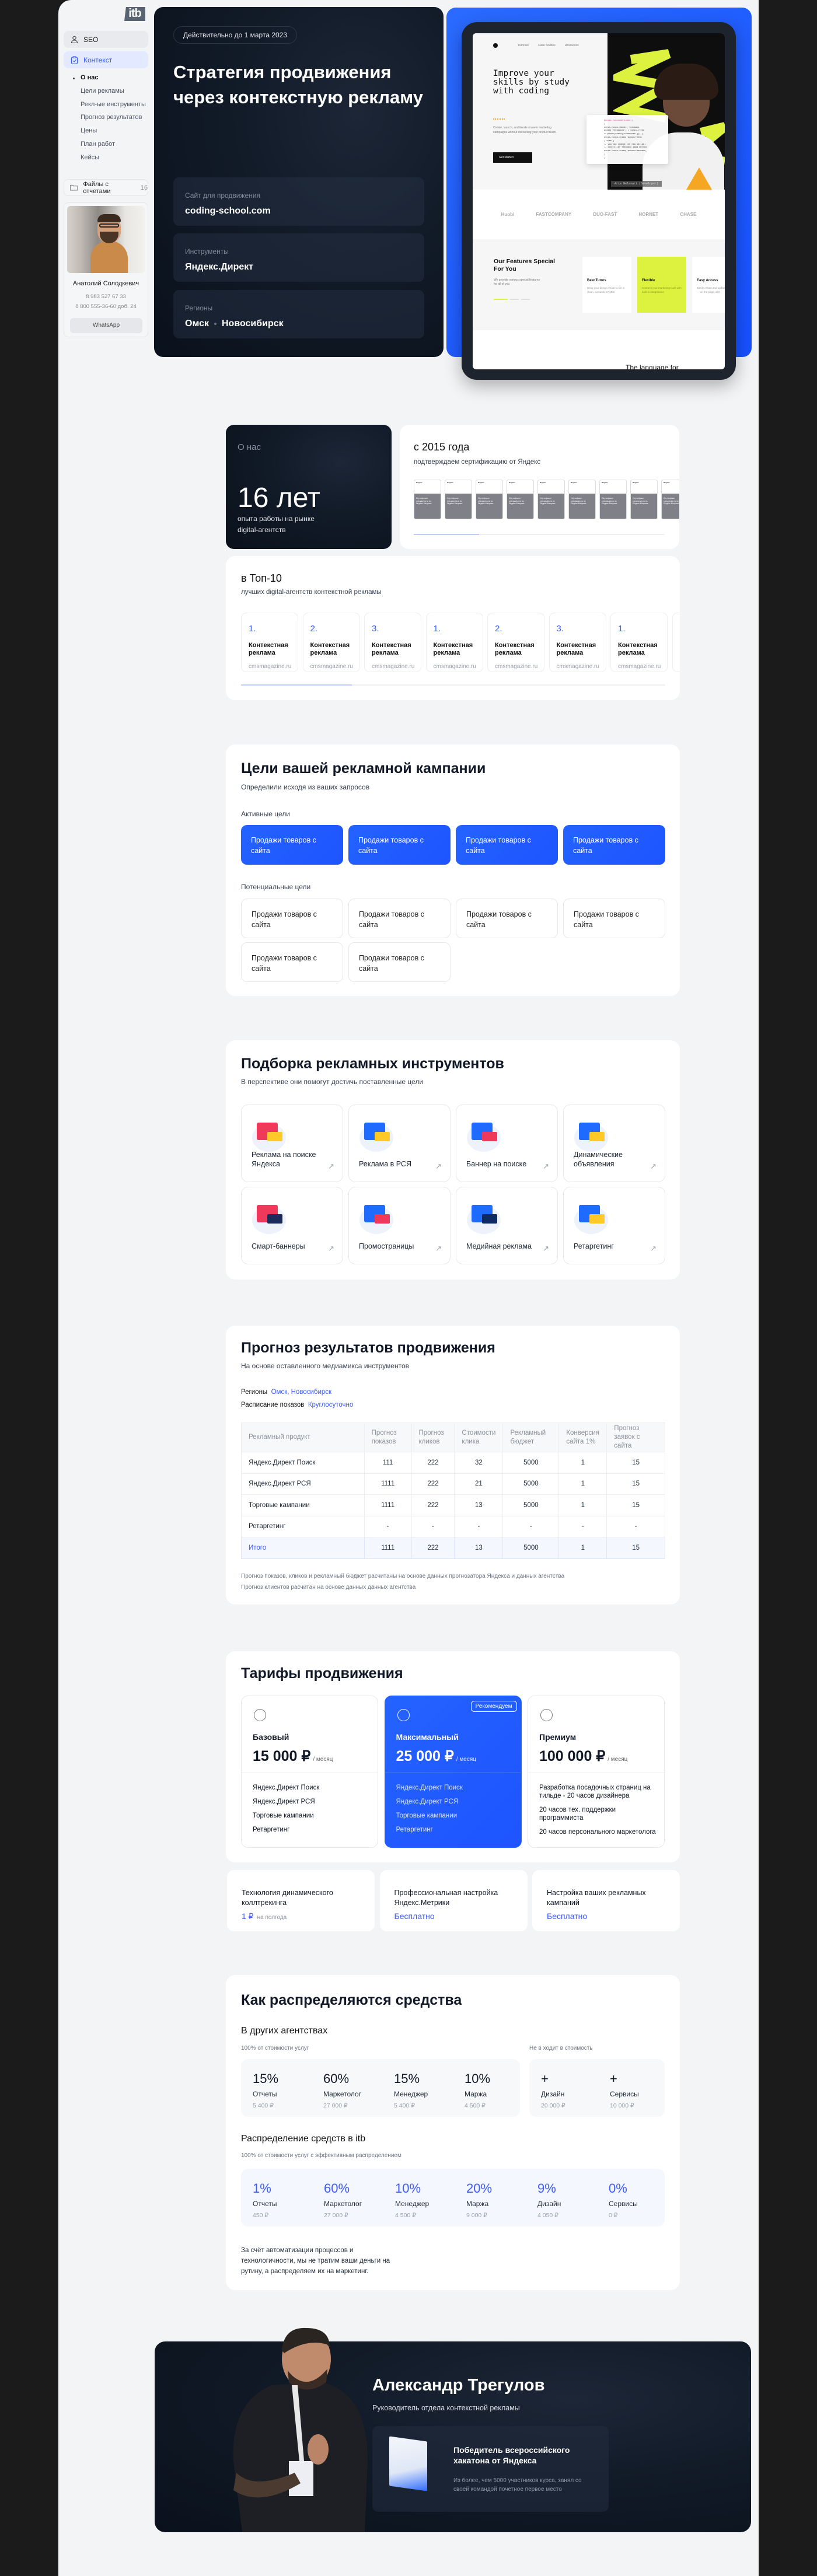  Describe the element at coordinates (134, 14) in the screenshot. I see `itb-logo: itb` at that location.